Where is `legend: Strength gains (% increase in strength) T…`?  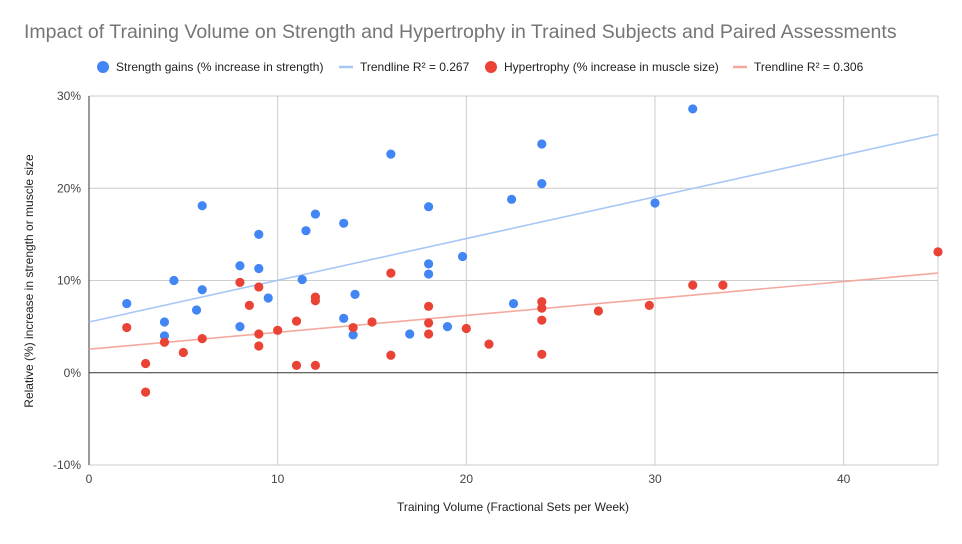
legend: Strength gains (% increase in strength) T… is located at coordinates (480, 67).